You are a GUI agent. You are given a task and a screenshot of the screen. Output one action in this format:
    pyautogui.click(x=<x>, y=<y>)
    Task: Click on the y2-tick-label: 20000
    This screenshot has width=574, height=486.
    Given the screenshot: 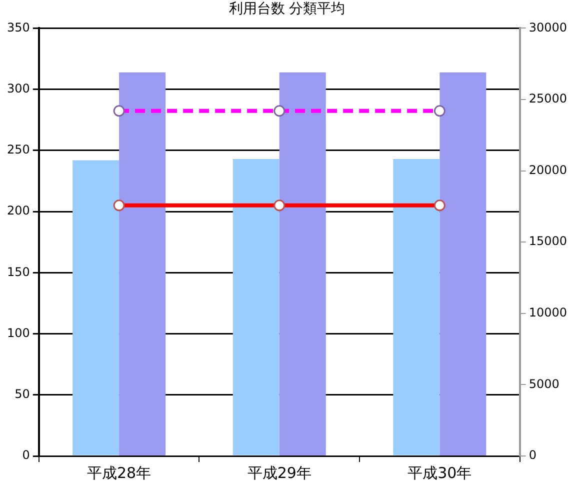 What is the action you would take?
    pyautogui.click(x=548, y=169)
    